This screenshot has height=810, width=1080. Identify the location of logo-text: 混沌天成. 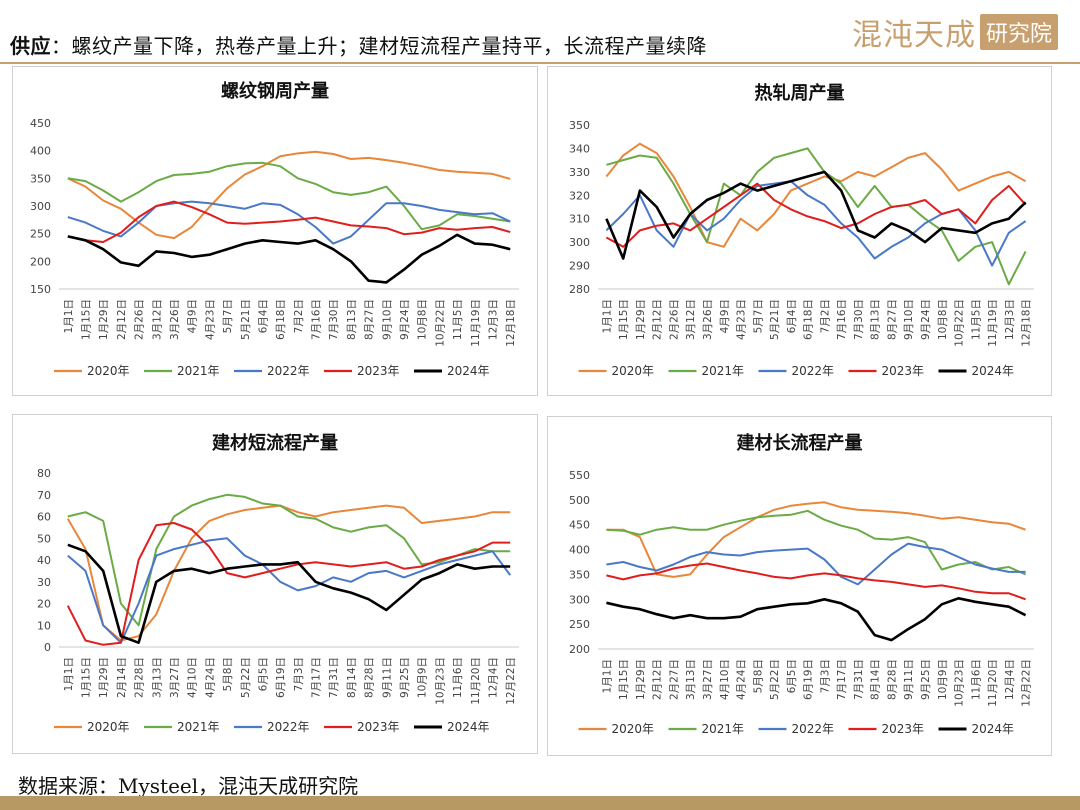
(913, 35).